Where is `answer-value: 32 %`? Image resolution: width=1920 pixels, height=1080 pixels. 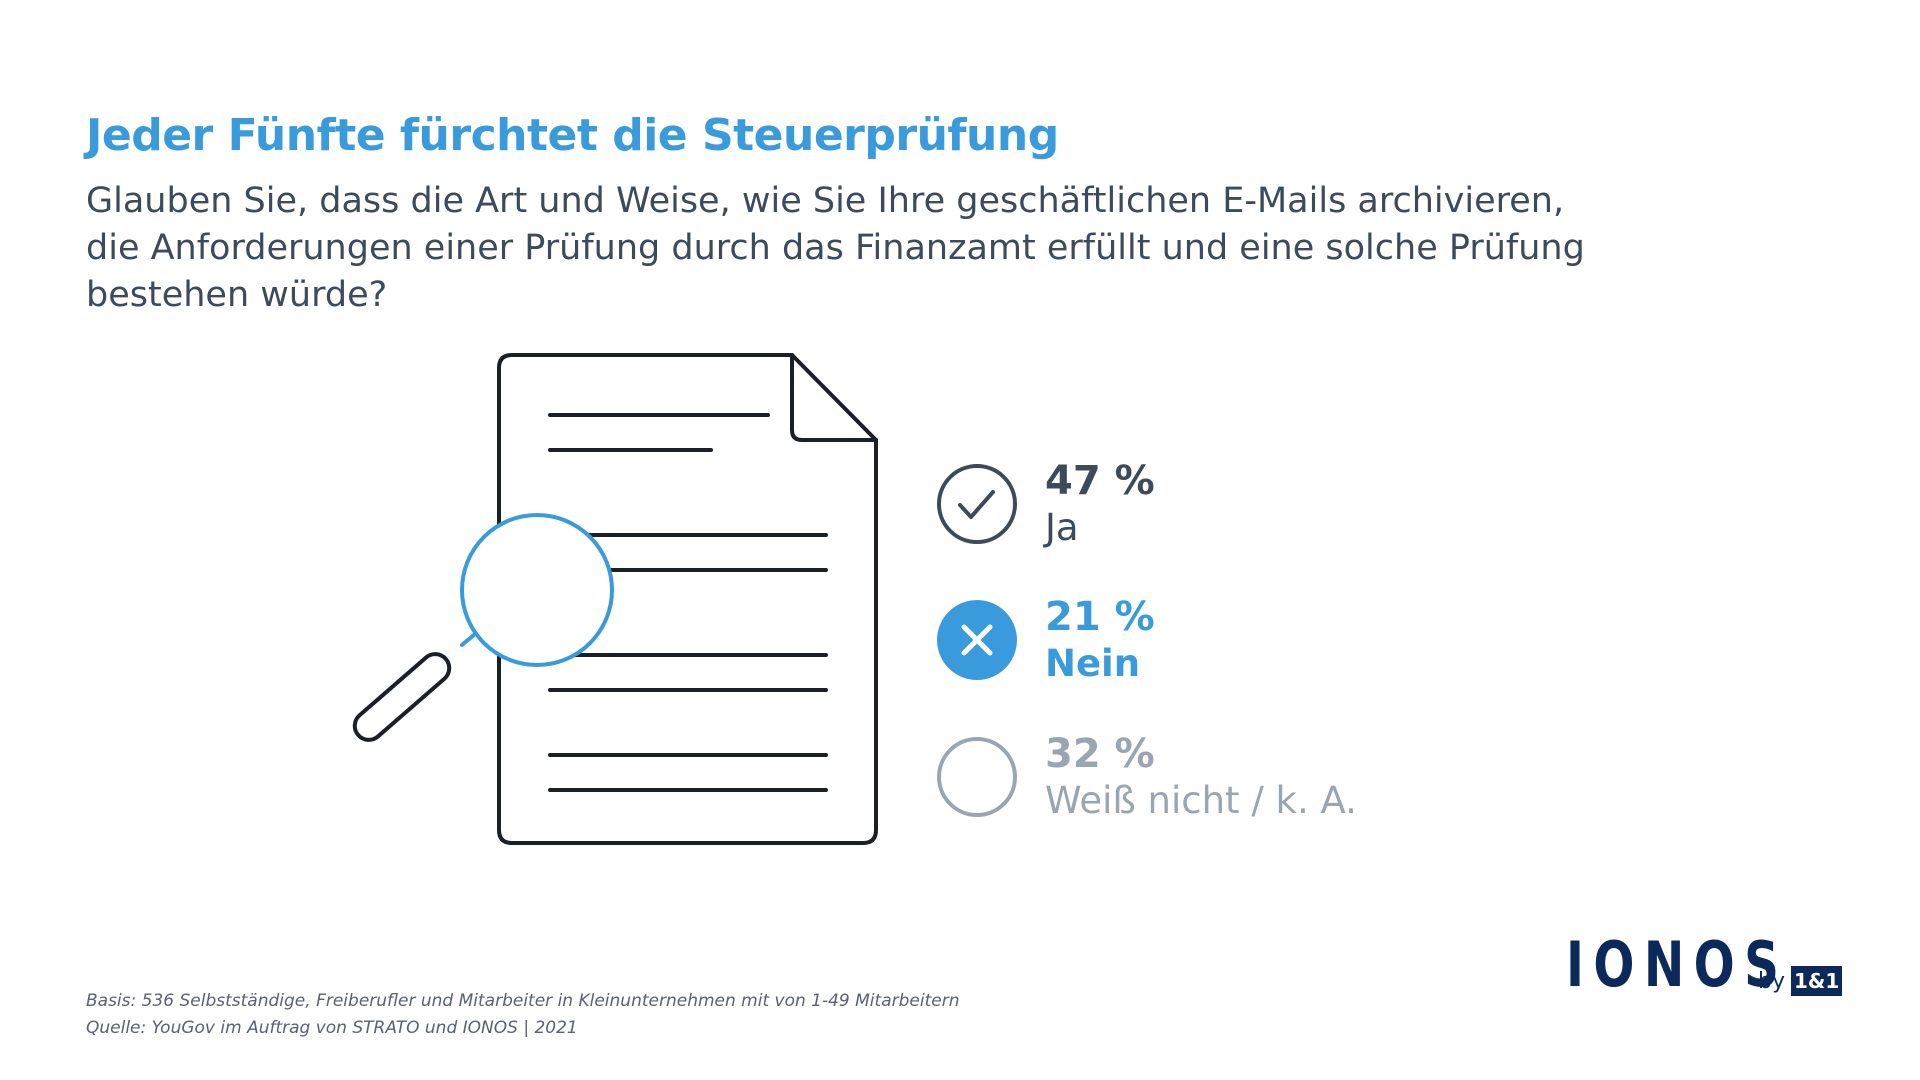
answer-value: 32 % is located at coordinates (1100, 754).